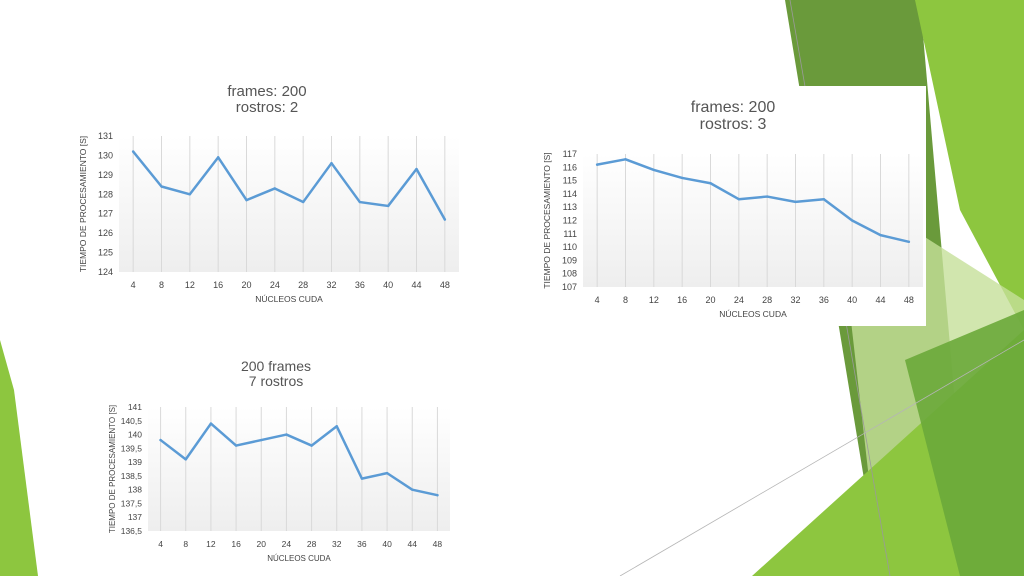 The height and width of the screenshot is (576, 1024). I want to click on y-tick-label: 125, so click(105, 253).